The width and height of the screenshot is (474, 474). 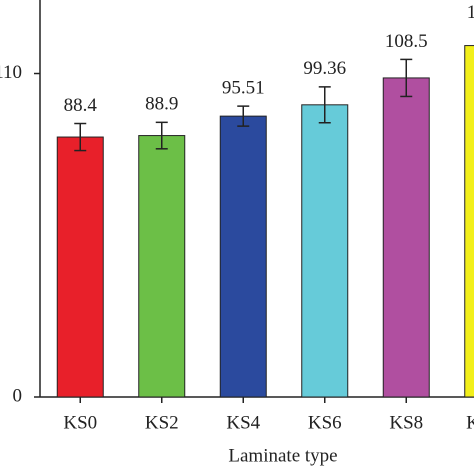 What do you see at coordinates (243, 87) in the screenshot?
I see `value-label: 95.51` at bounding box center [243, 87].